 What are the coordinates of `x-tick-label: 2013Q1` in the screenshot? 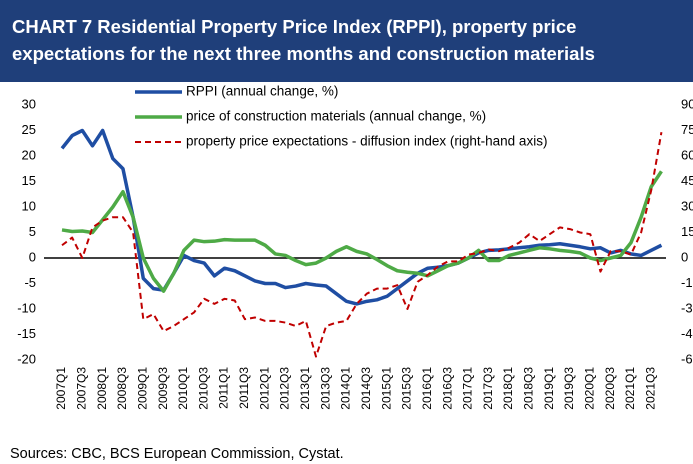 It's located at (305, 388).